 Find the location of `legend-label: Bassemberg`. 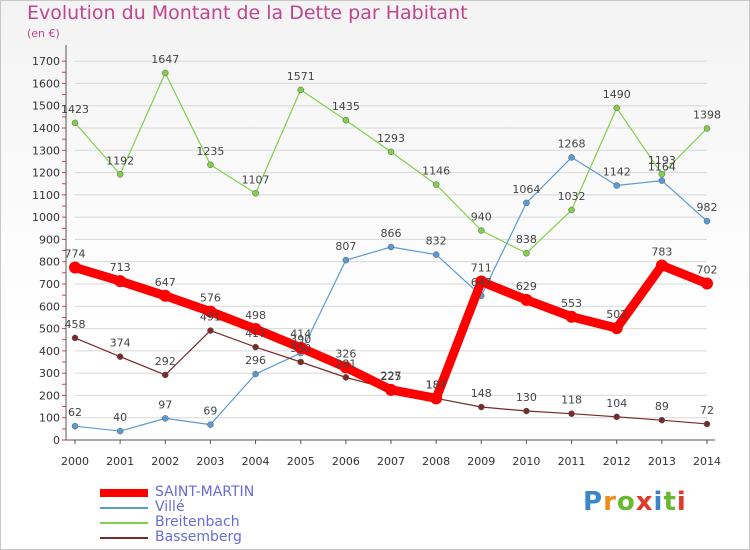

legend-label: Bassemberg is located at coordinates (198, 537).